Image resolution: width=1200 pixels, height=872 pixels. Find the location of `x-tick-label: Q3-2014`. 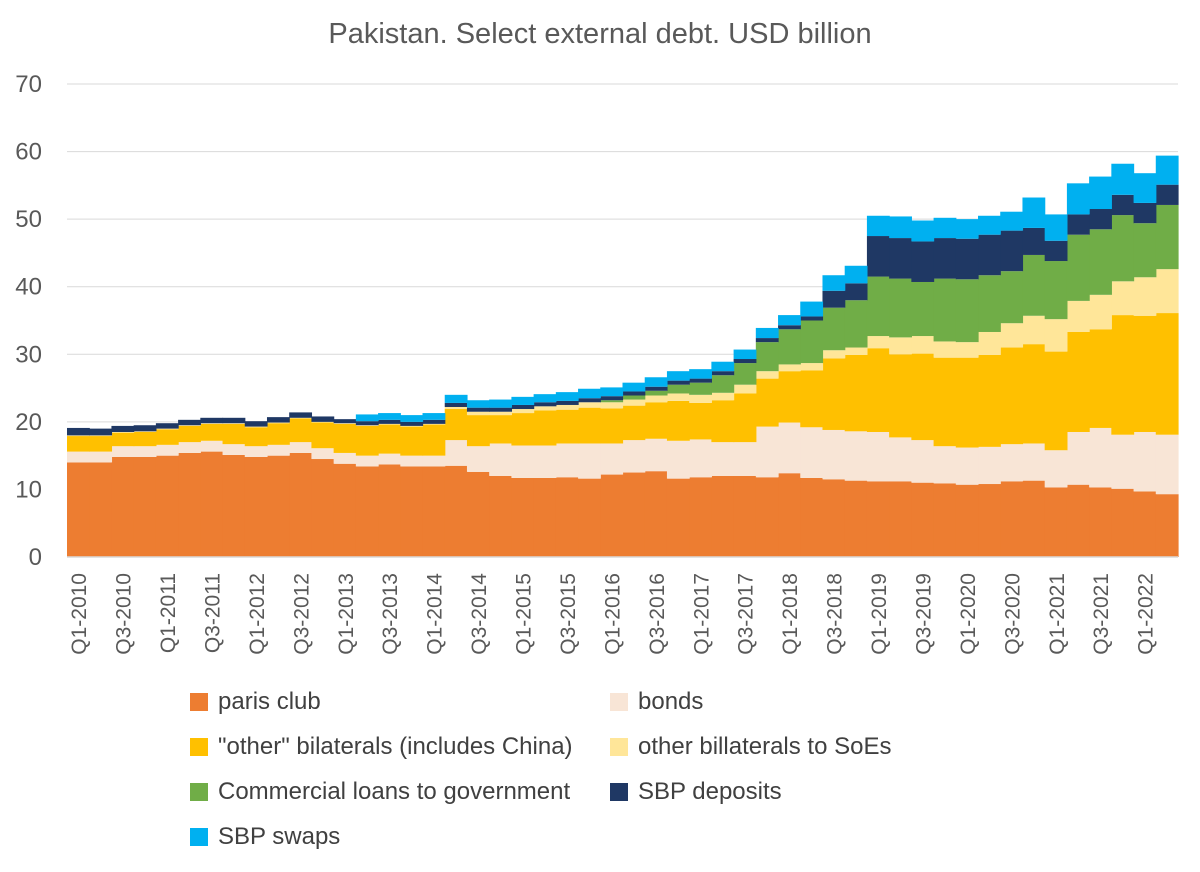

x-tick-label: Q3-2014 is located at coordinates (479, 614).